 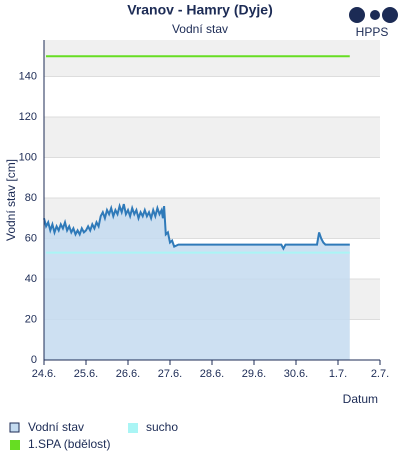 I want to click on logo: HPPS, so click(x=373, y=23).